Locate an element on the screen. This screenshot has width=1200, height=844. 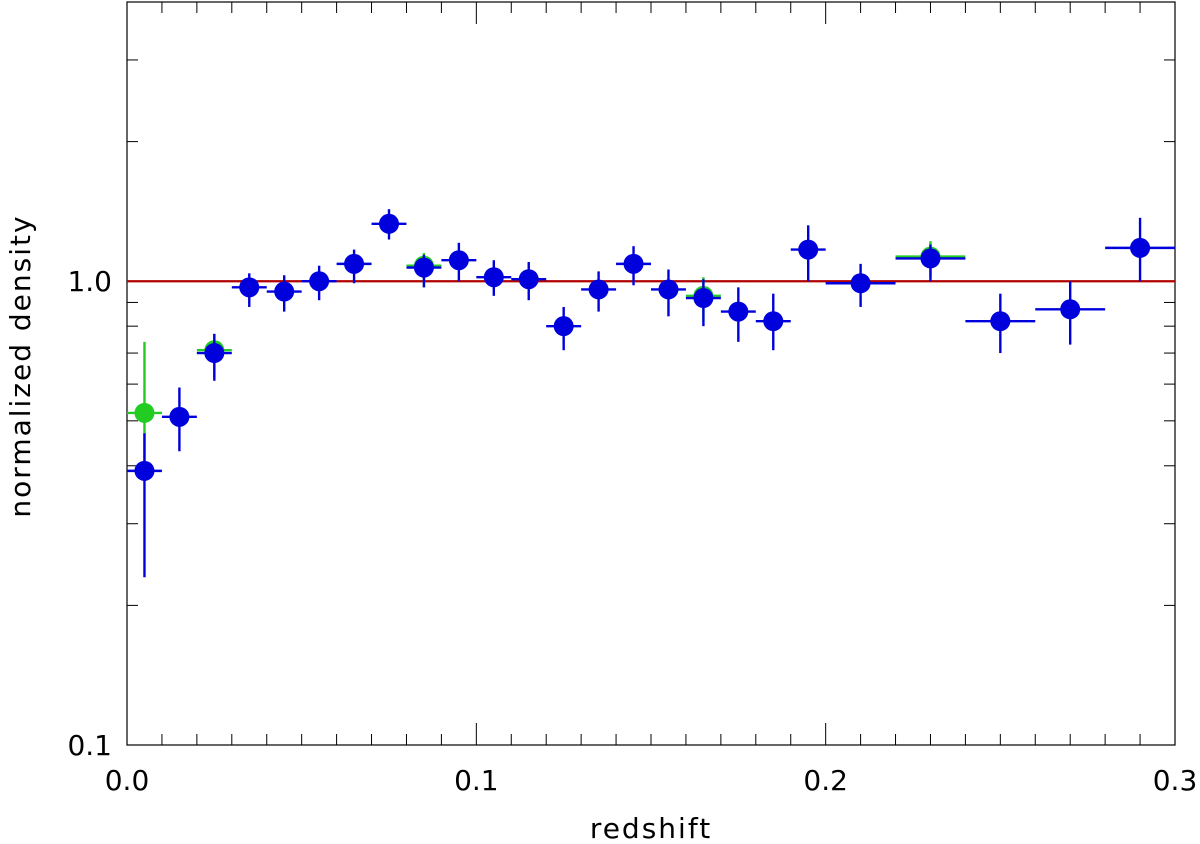
y-tick-label: 0.1 is located at coordinates (89, 745).